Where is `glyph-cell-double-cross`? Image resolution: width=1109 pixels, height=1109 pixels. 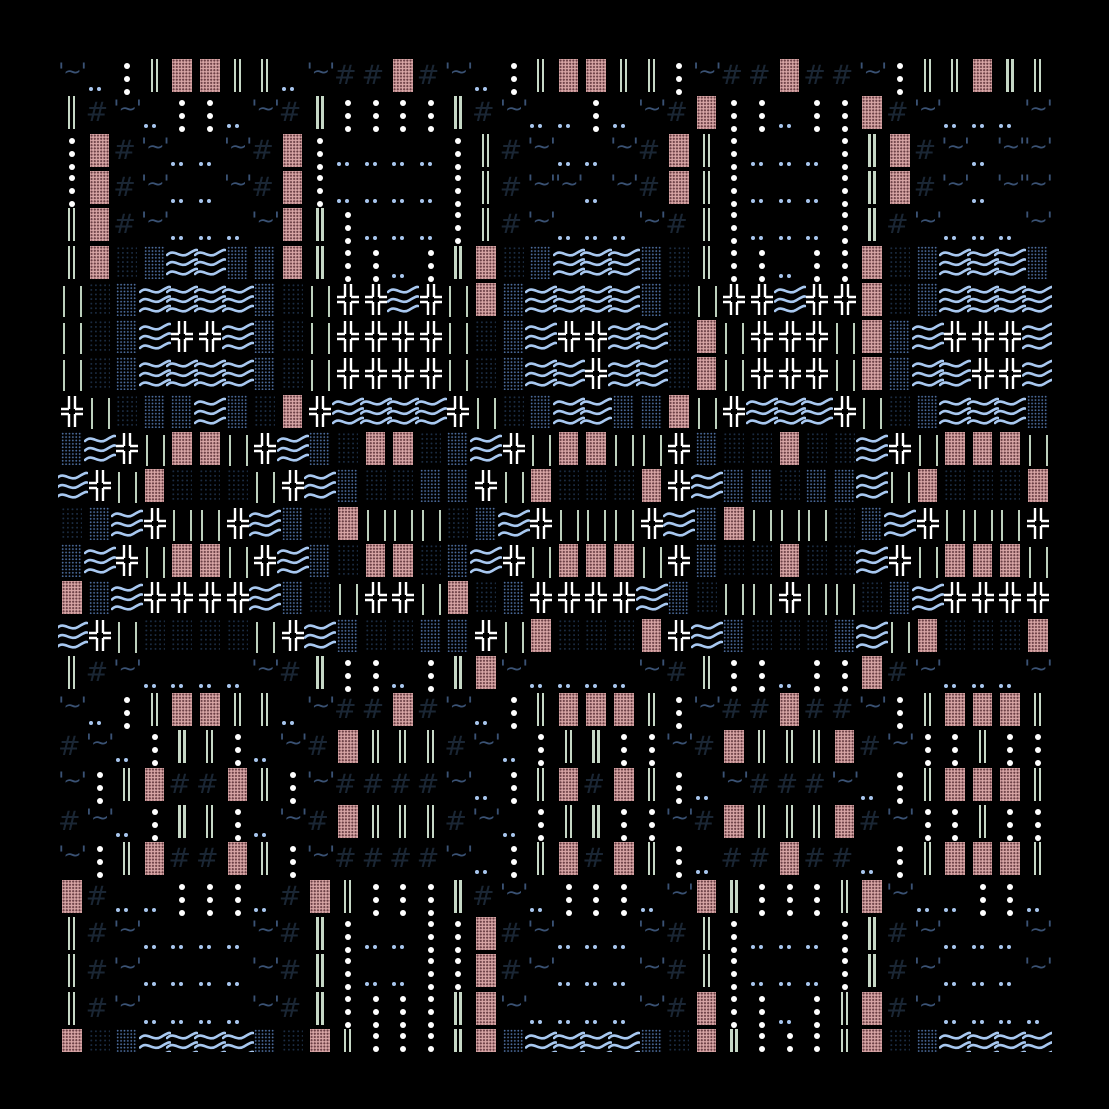 glyph-cell-double-cross is located at coordinates (1010, 336).